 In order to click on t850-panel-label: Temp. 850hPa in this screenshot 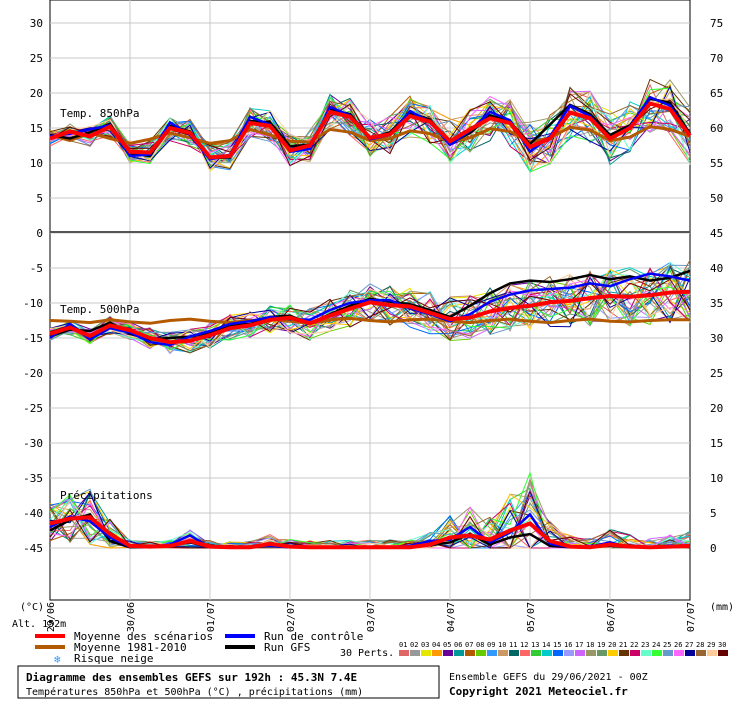, I will do `click(99, 113)`.